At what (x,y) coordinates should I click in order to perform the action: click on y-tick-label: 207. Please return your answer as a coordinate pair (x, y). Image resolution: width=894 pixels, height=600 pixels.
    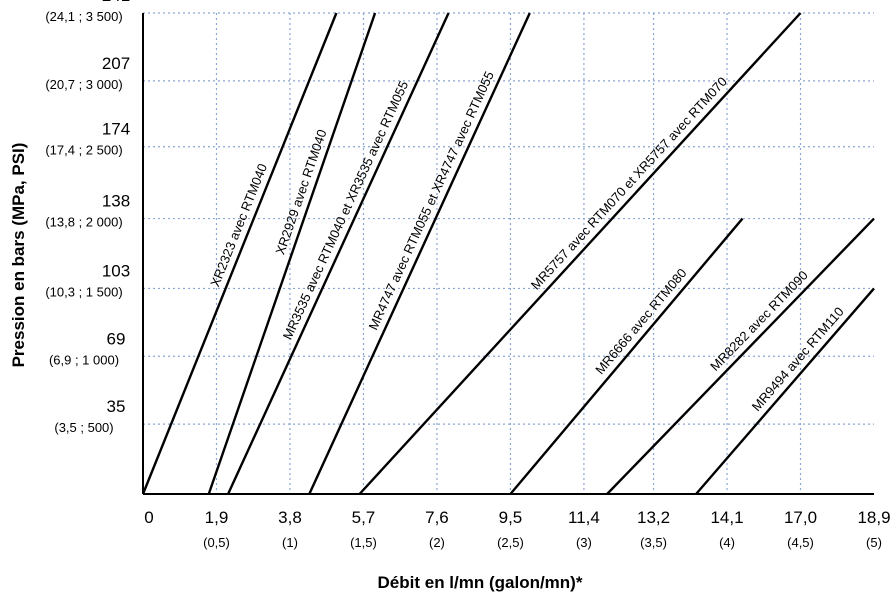
    Looking at the image, I should click on (116, 63).